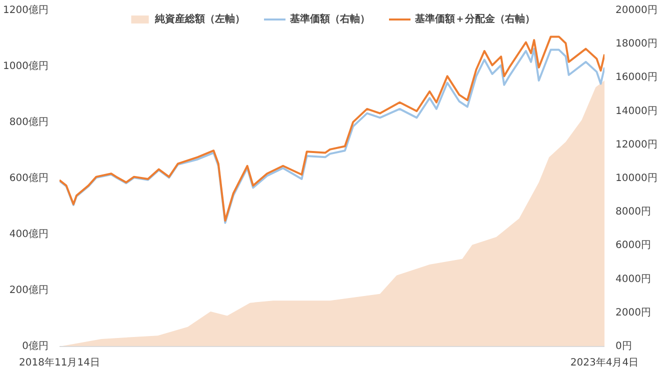 The height and width of the screenshot is (371, 660). Describe the element at coordinates (624, 346) in the screenshot. I see `y2-tick-label: 0円` at that location.